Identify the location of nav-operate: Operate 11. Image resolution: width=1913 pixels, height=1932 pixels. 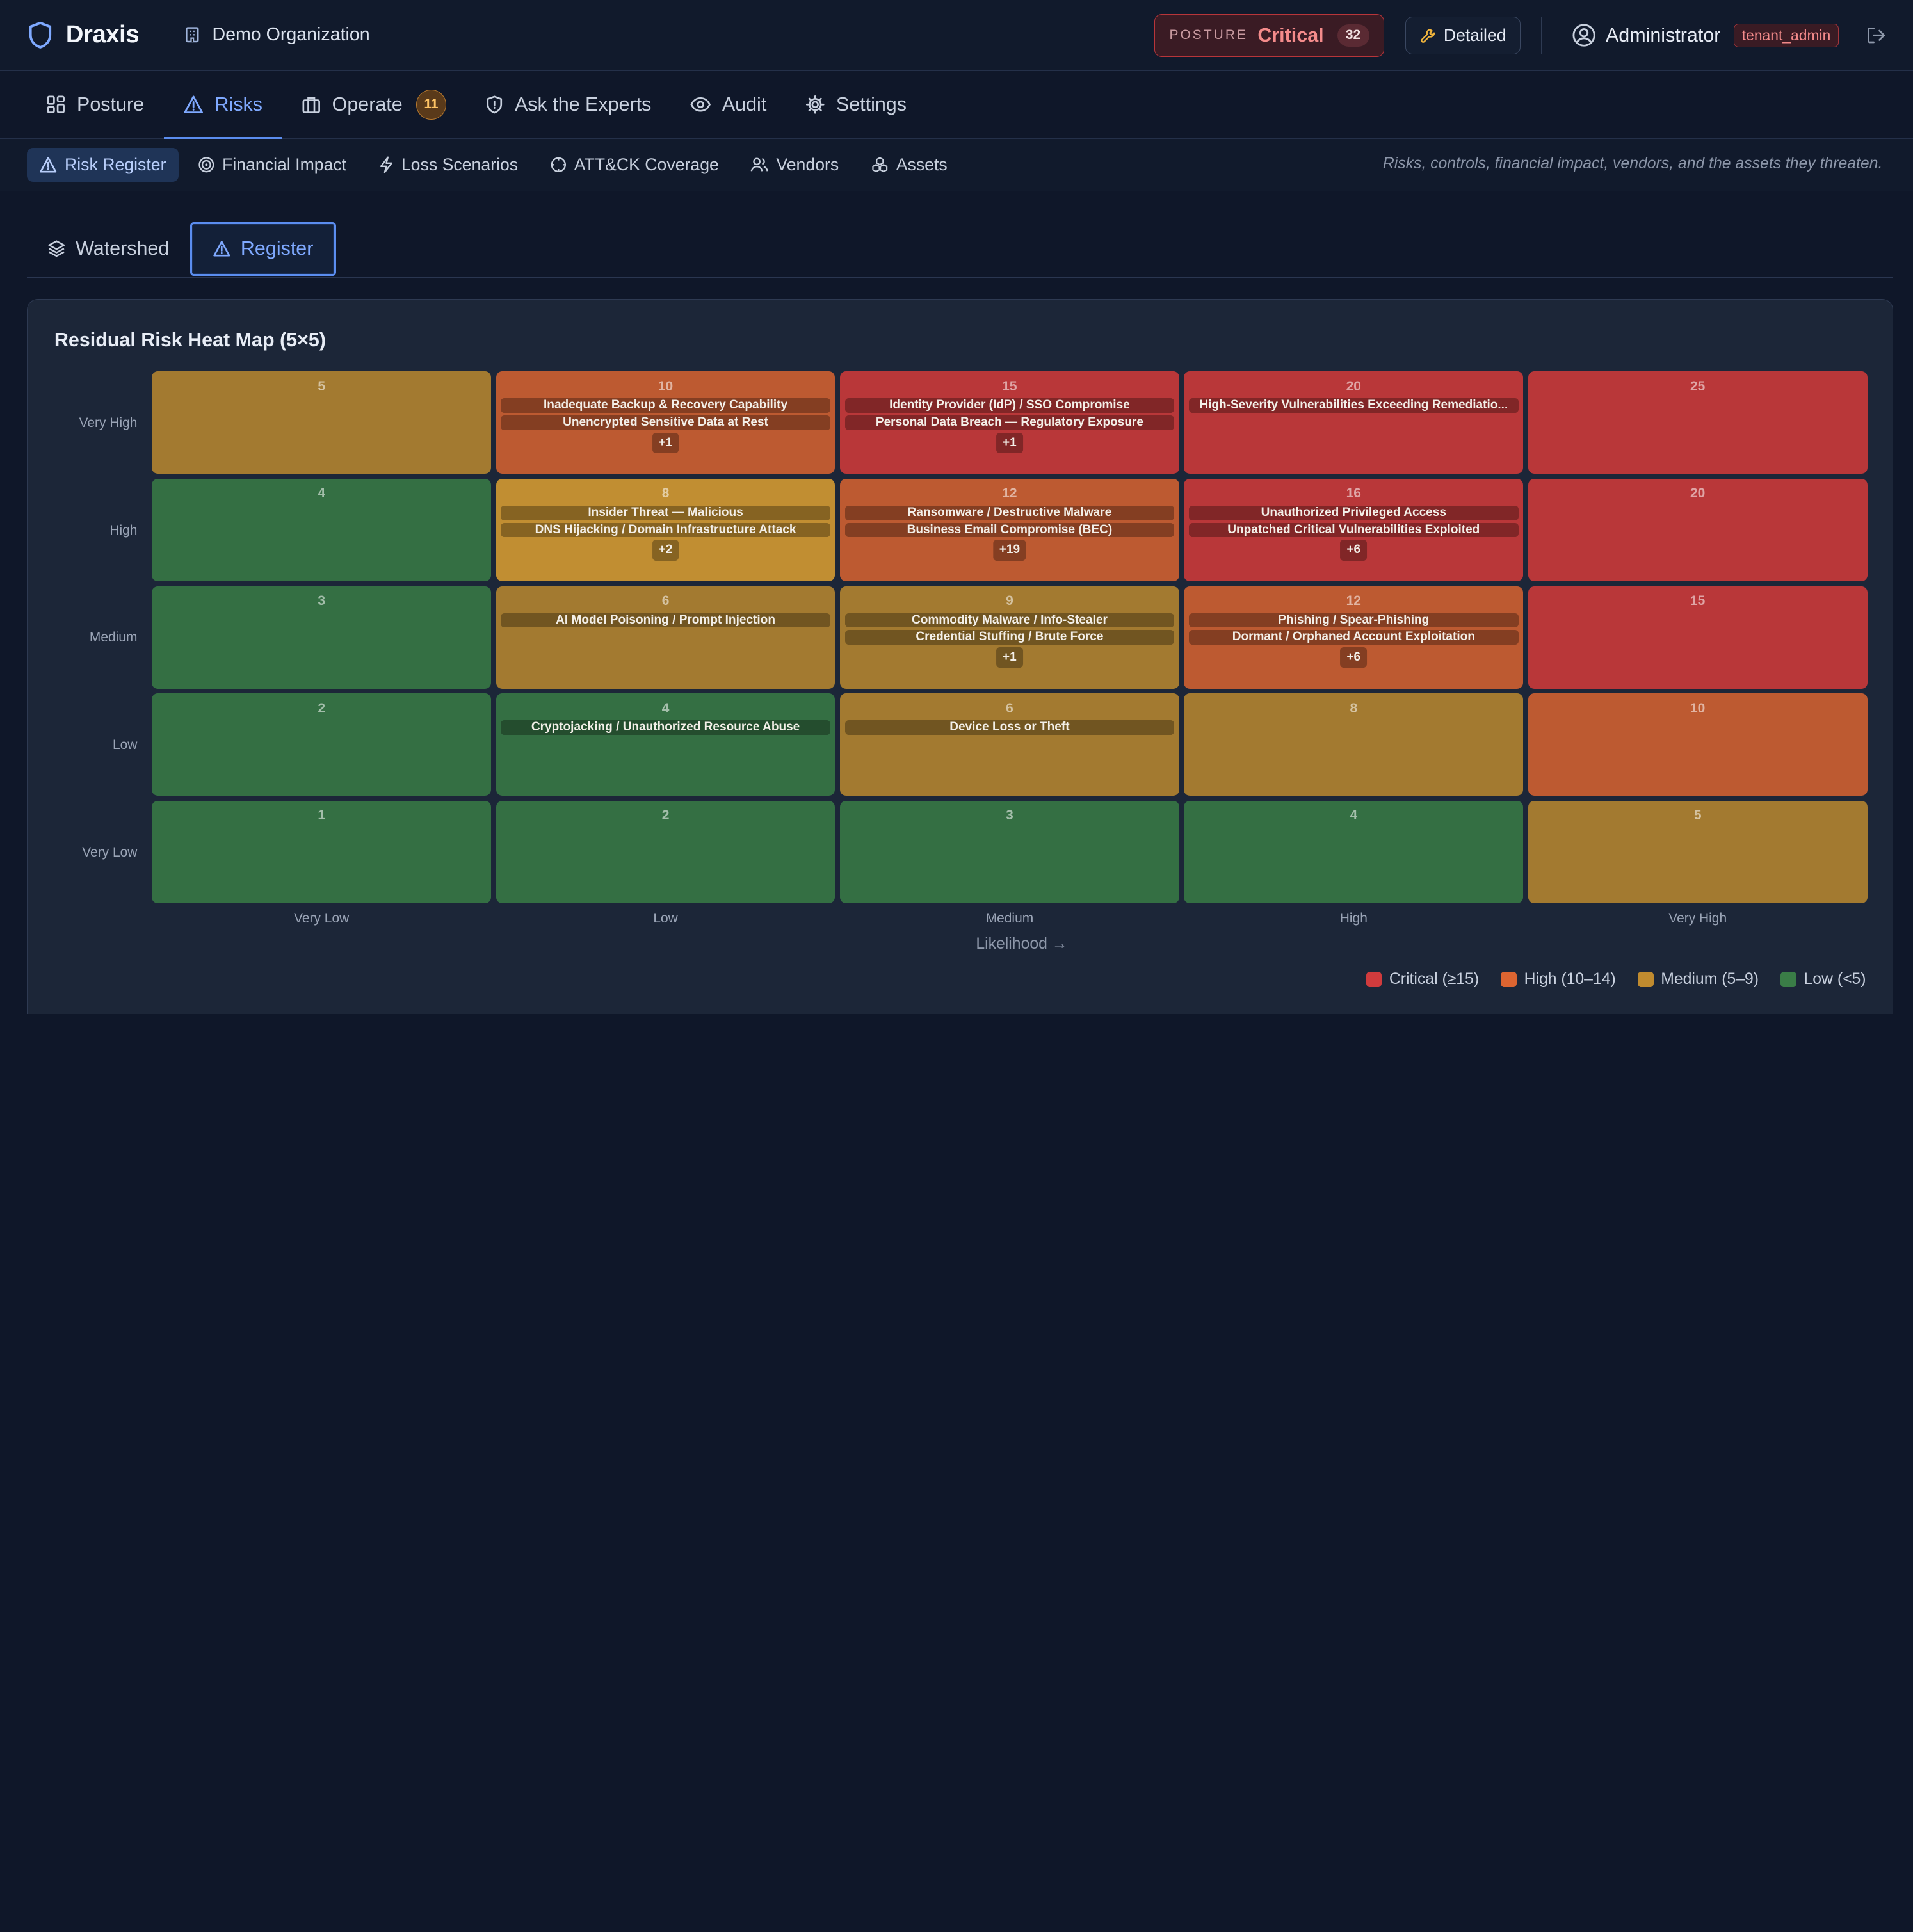
(374, 105).